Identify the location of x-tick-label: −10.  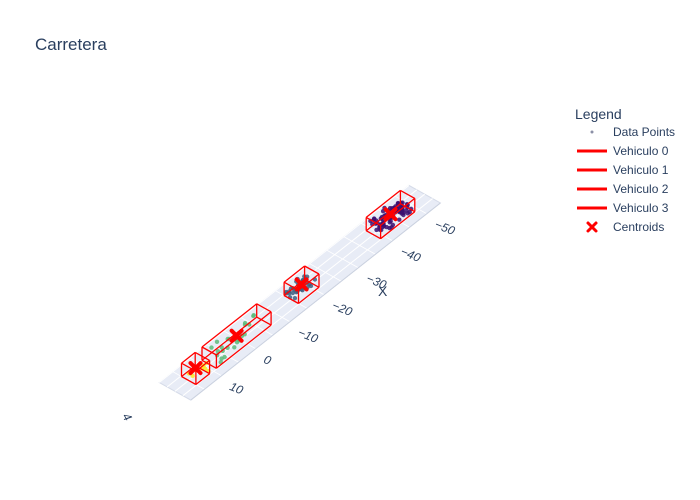
(308, 335).